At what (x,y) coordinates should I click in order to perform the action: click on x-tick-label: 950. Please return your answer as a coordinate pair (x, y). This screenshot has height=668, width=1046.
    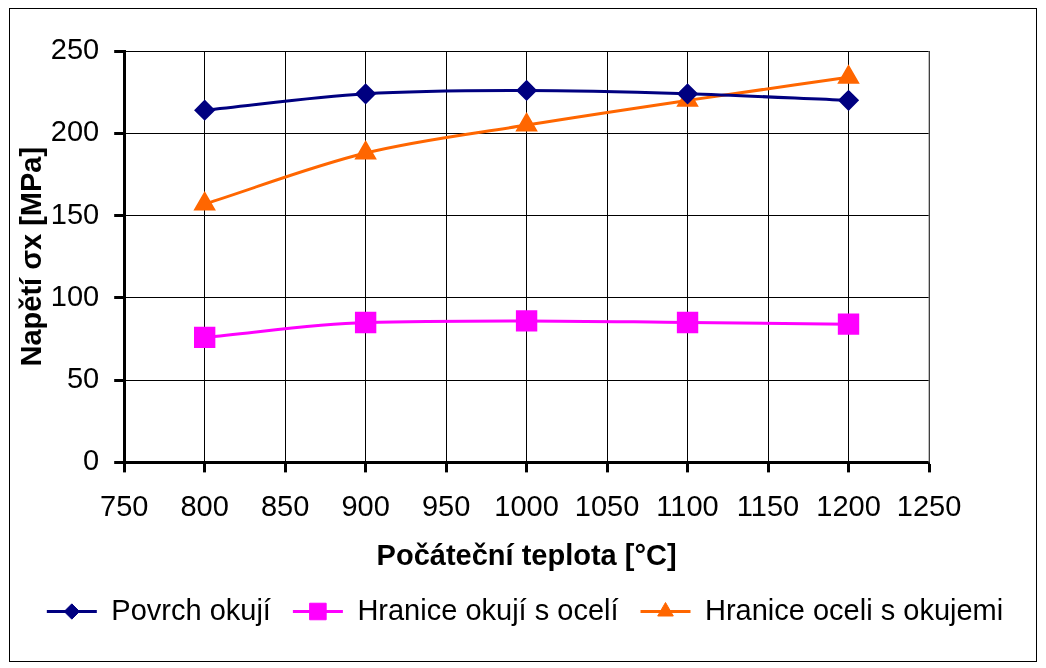
    Looking at the image, I should click on (446, 505).